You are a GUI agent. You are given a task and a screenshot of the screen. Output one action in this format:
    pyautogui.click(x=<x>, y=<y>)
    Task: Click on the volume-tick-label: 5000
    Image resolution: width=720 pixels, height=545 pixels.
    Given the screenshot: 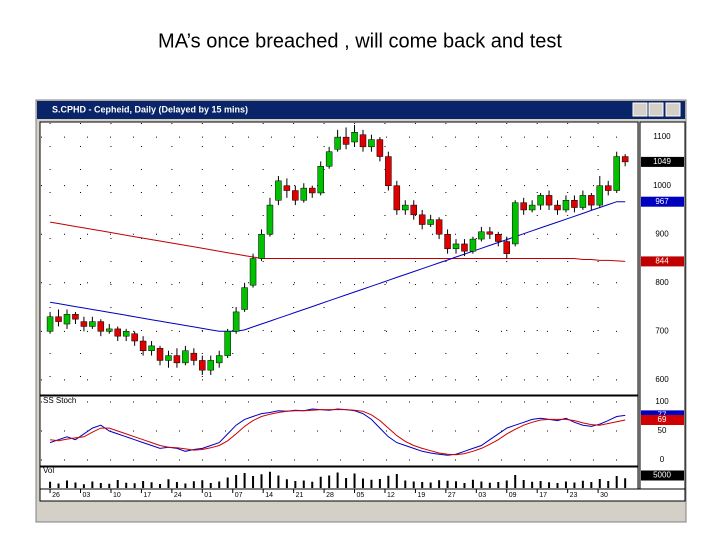 What is the action you would take?
    pyautogui.click(x=662, y=475)
    